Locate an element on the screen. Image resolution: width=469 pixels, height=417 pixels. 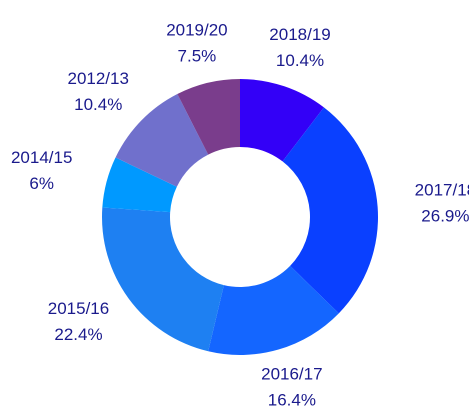
slice-category-label: 2017/18 is located at coordinates (442, 190).